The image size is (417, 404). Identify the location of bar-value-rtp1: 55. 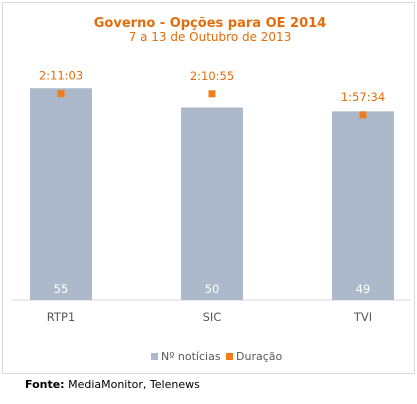
(61, 289).